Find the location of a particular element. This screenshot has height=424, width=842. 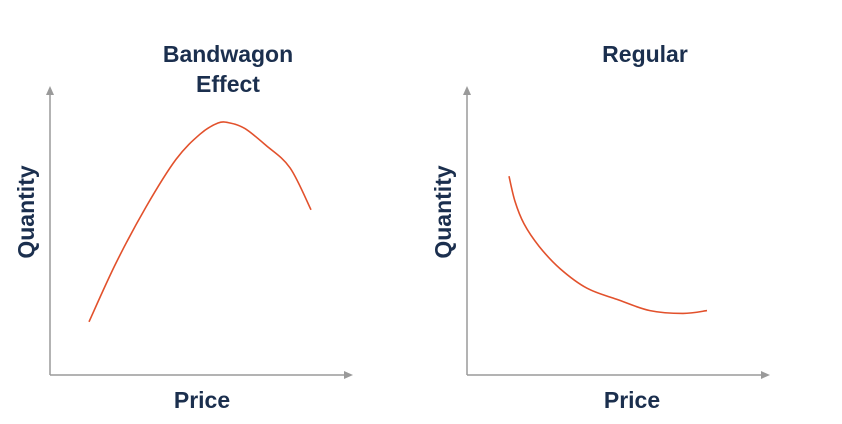

chart-title-line-2: Effect is located at coordinates (228, 84).